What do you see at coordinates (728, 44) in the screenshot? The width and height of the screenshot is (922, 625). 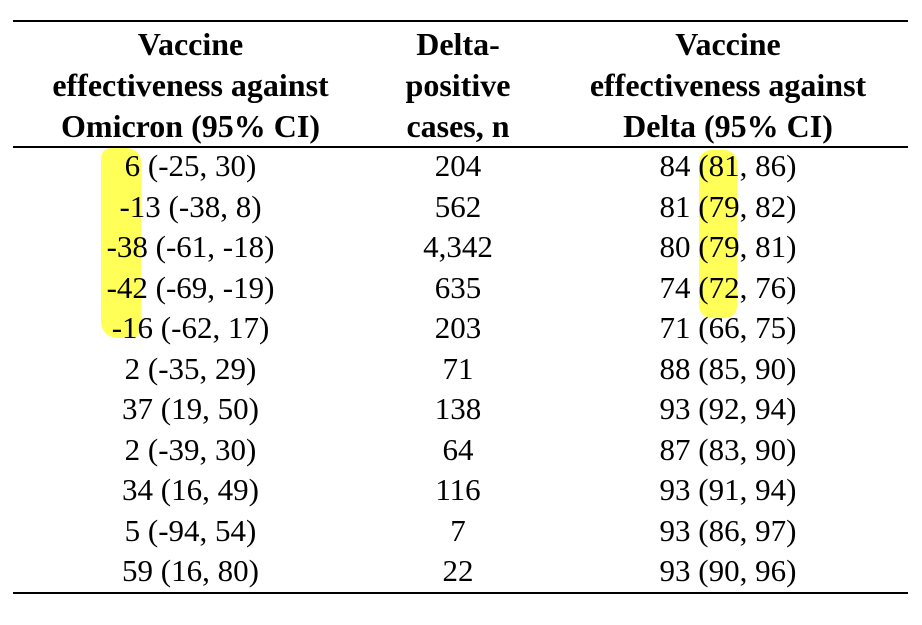 I see `header-delta-line-1: Vaccine` at bounding box center [728, 44].